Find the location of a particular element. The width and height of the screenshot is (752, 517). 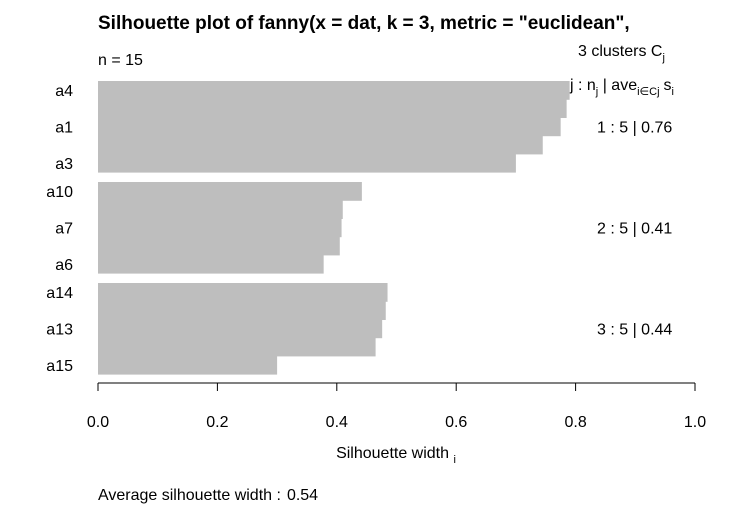

clusters-header-line2: j : nj | avei∈Cj si is located at coordinates (621, 87).